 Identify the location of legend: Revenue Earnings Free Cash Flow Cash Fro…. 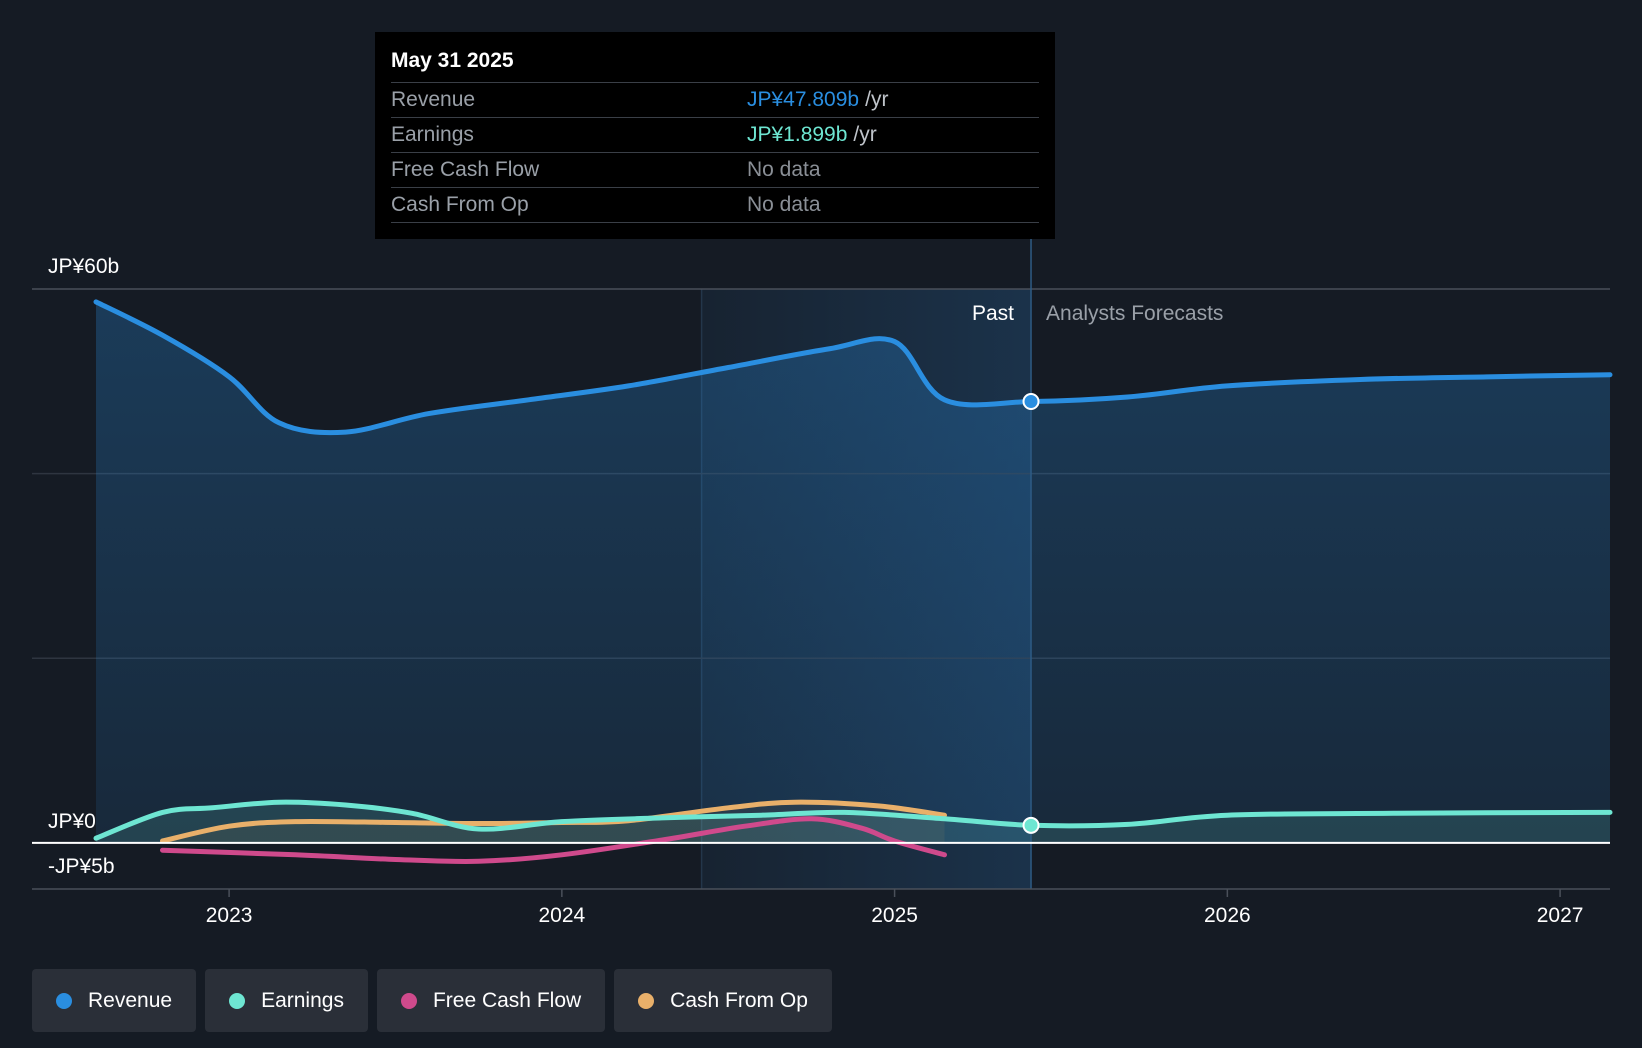
(436, 1000).